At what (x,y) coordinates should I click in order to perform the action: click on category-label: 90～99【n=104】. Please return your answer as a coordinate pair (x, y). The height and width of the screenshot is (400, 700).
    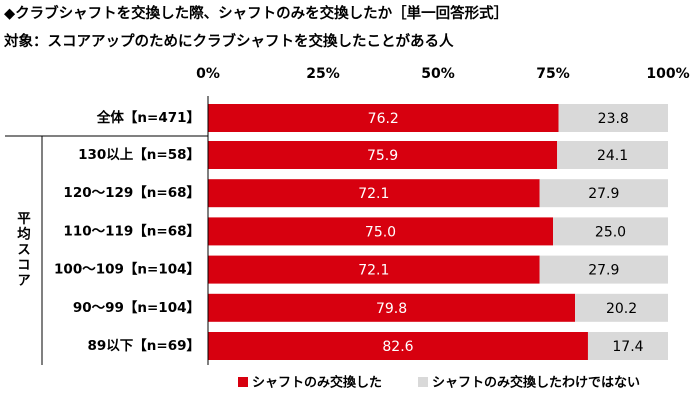
    Looking at the image, I should click on (136, 308).